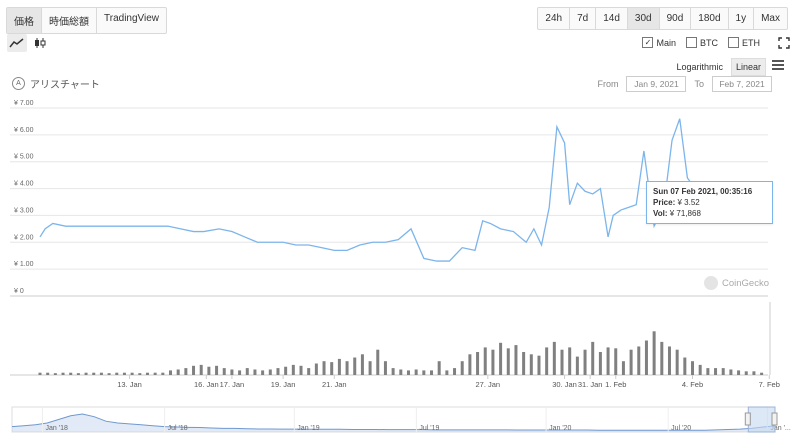 This screenshot has width=800, height=443. What do you see at coordinates (666, 42) in the screenshot?
I see `series-toggle-label: Main` at bounding box center [666, 42].